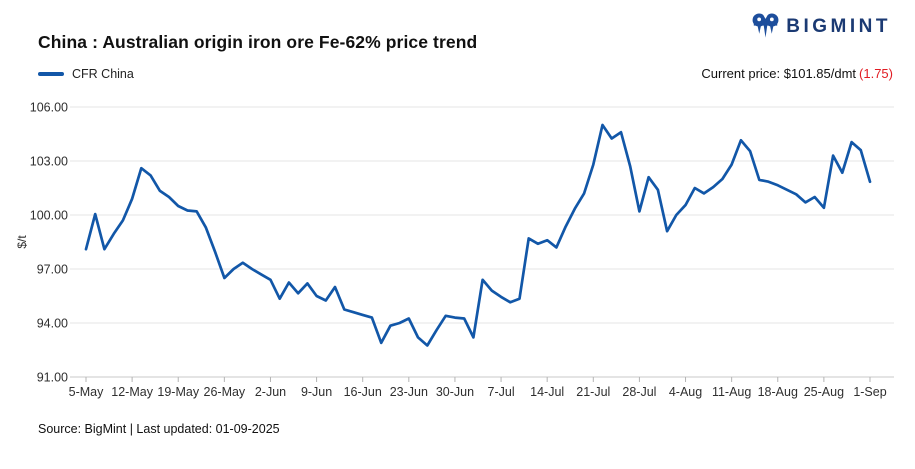 This screenshot has width=915, height=469. I want to click on x-tick-label: 16-Jun, so click(363, 392).